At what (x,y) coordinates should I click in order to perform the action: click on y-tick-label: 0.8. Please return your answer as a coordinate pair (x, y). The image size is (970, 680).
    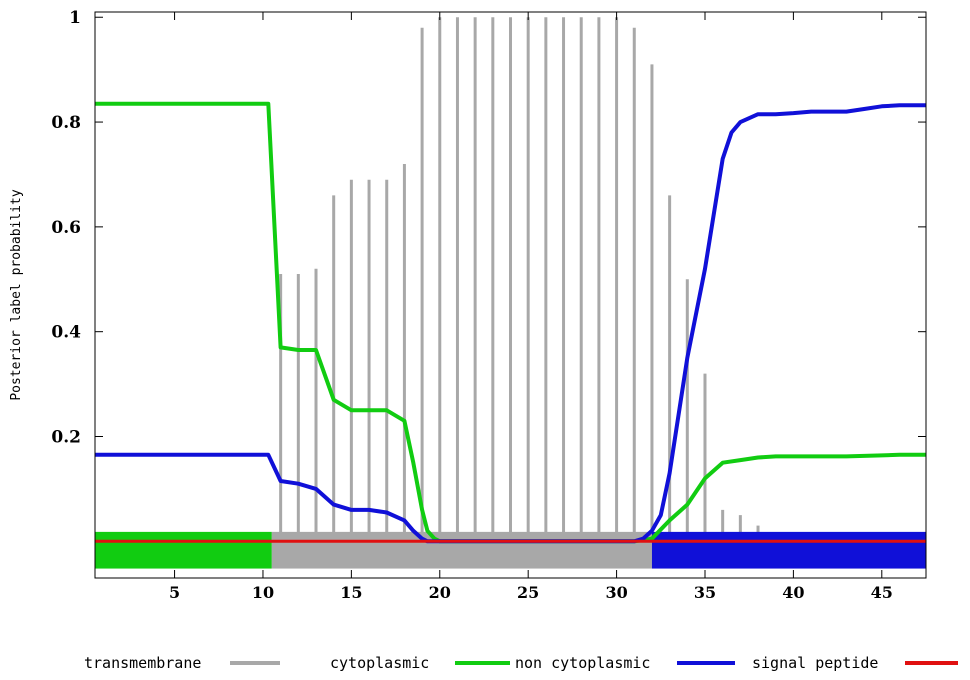
    Looking at the image, I should click on (66, 123).